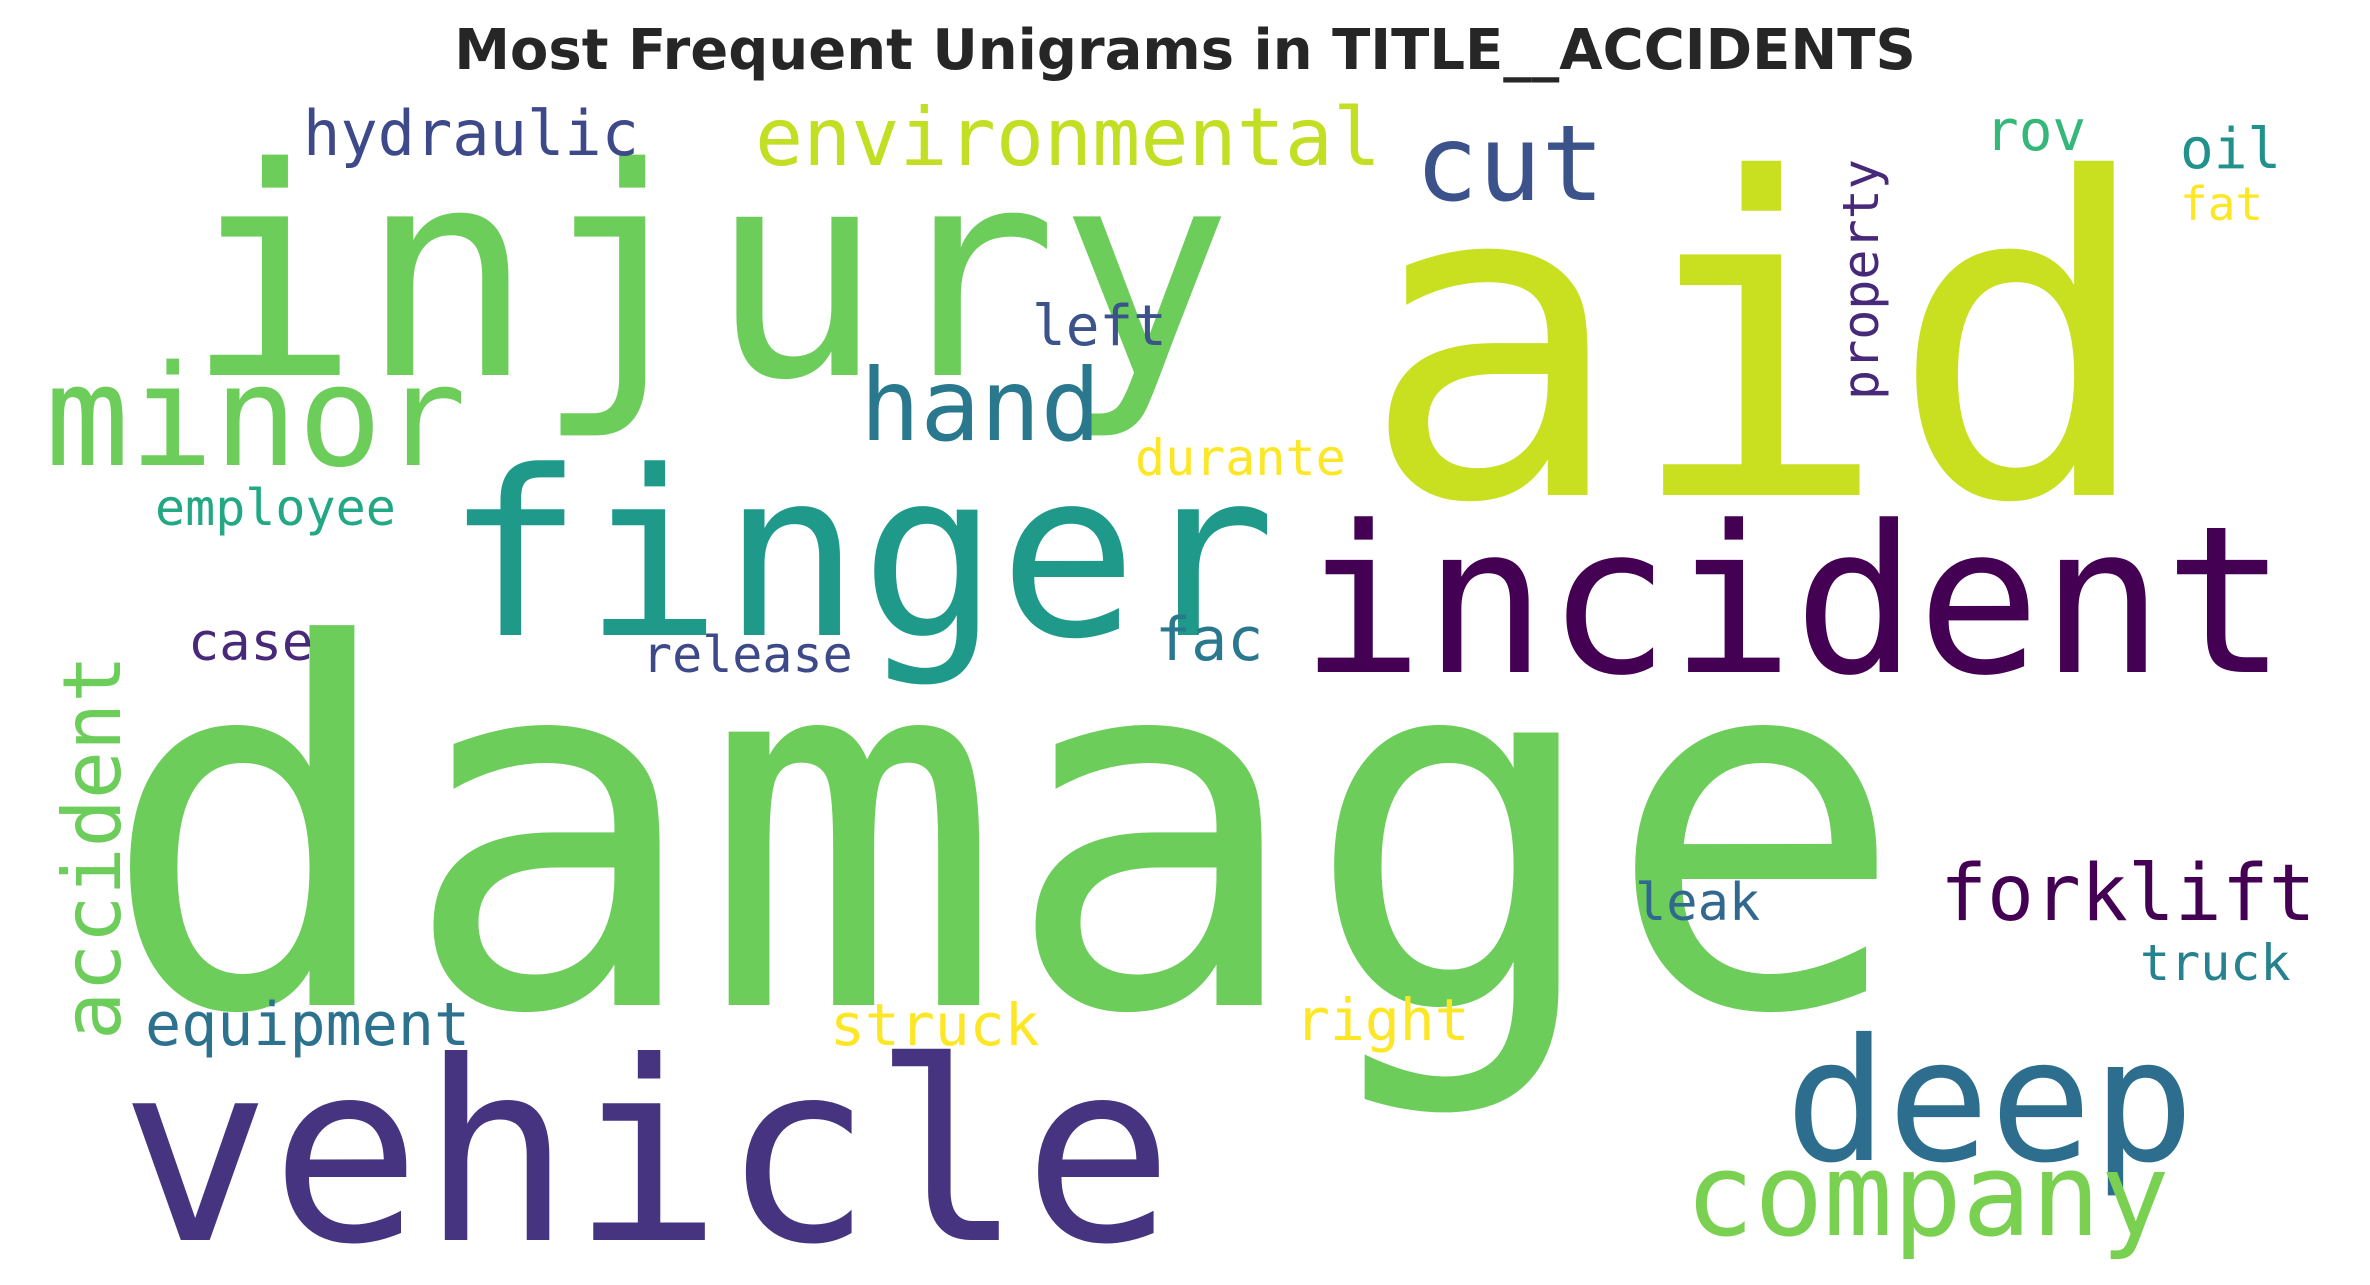 The image size is (2370, 1285). What do you see at coordinates (2221, 204) in the screenshot?
I see `word-fat: fat` at bounding box center [2221, 204].